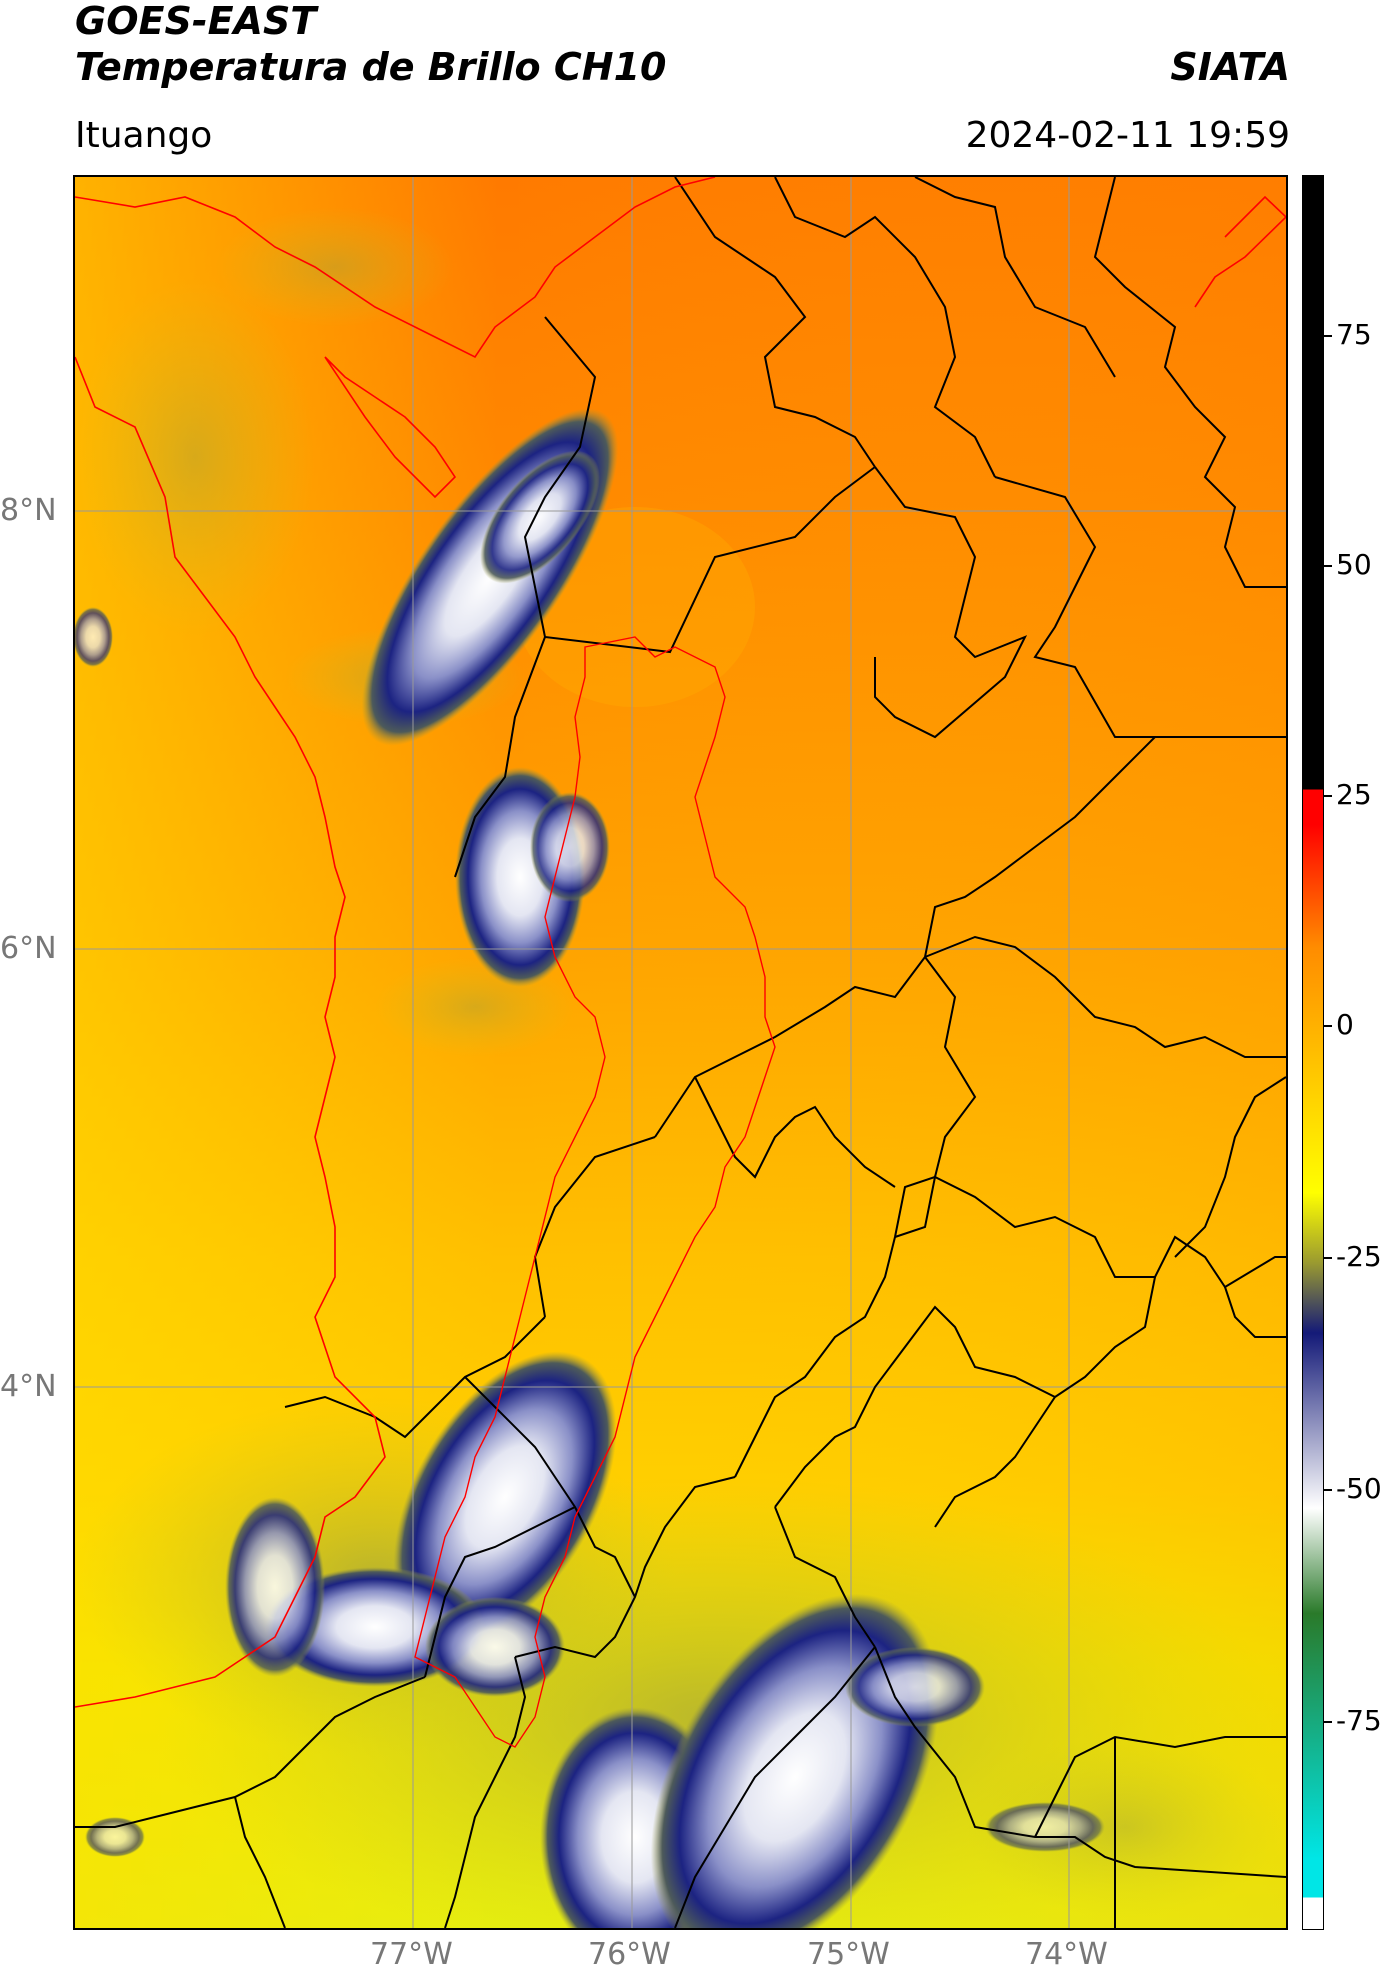  What do you see at coordinates (1359, 1256) in the screenshot?
I see `colorbar-tick-minus25: -25` at bounding box center [1359, 1256].